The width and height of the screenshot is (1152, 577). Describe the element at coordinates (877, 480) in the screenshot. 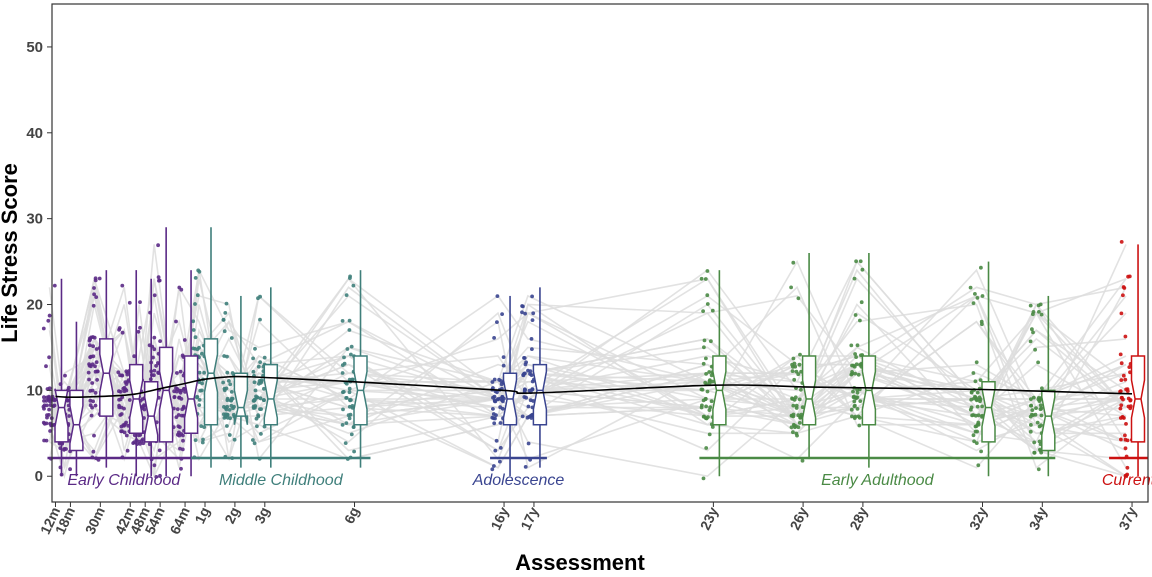

I see `period-label: Early Adulthood` at that location.